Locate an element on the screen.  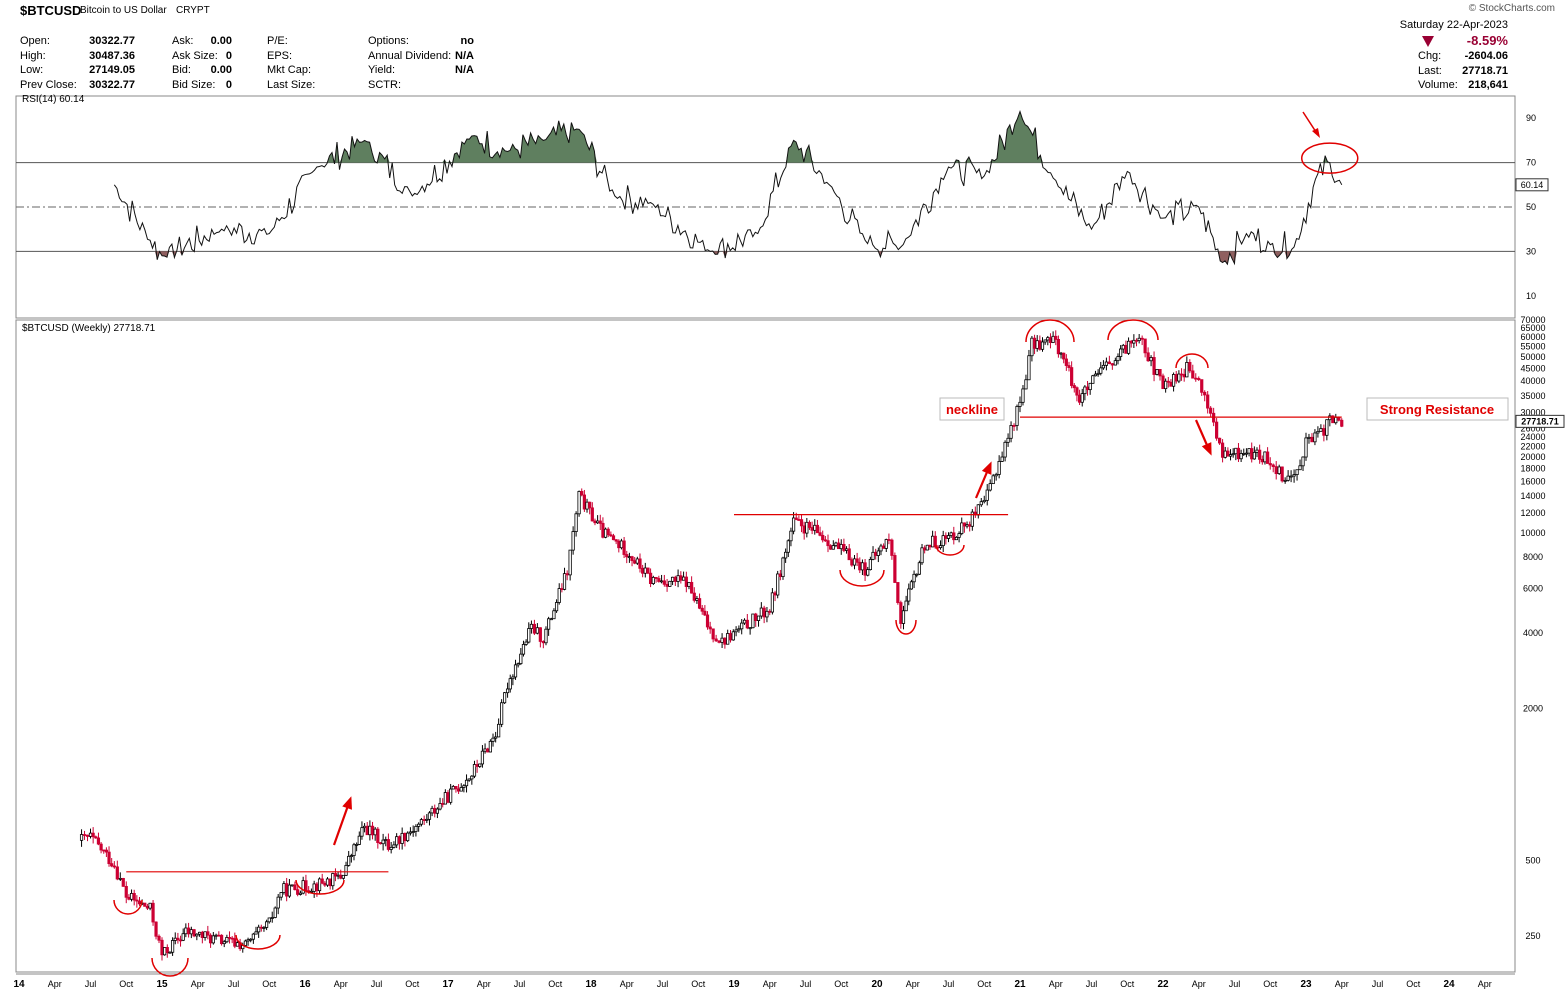
rsi-oversold-fill is located at coordinates (728, 258).